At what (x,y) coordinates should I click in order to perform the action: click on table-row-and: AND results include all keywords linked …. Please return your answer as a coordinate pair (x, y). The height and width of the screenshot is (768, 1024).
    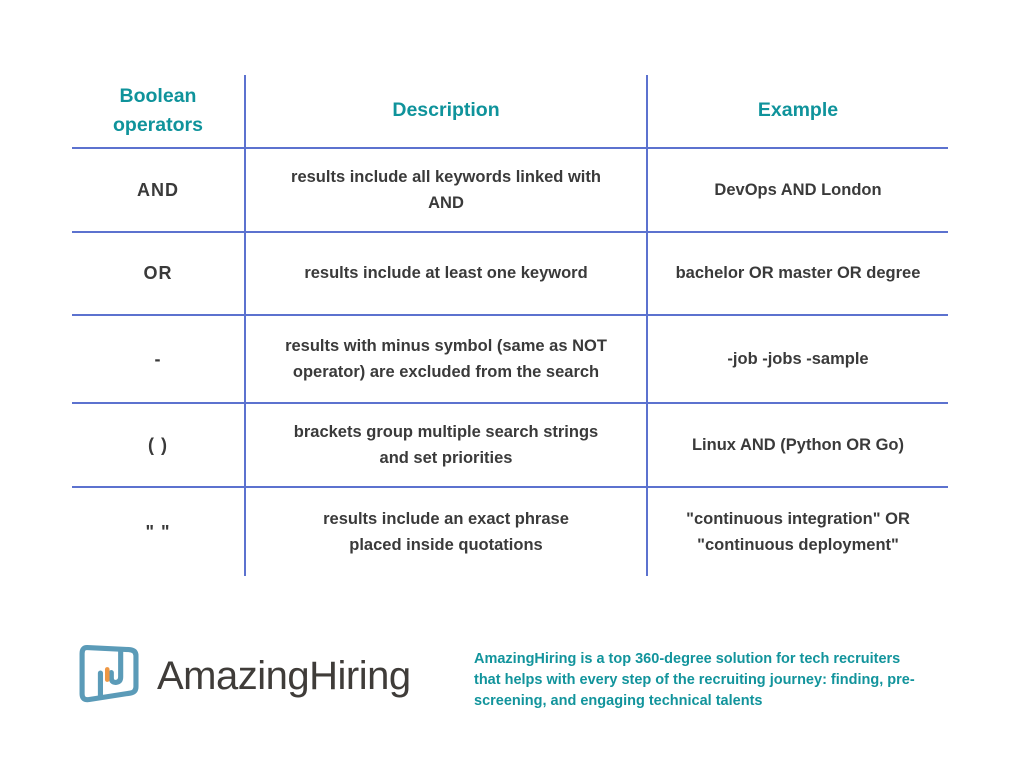
    Looking at the image, I should click on (510, 190).